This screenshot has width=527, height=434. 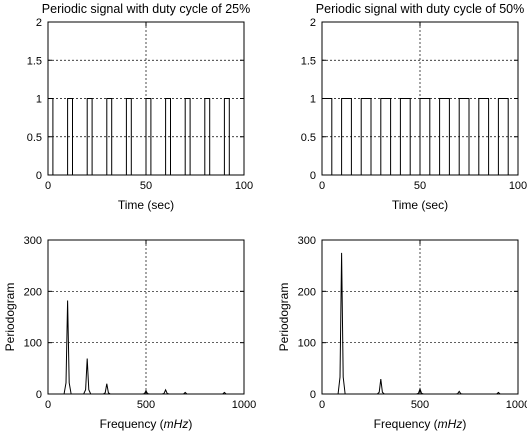 I want to click on chart-title: Periodic signal with duty cycle of 25%, so click(x=146, y=9).